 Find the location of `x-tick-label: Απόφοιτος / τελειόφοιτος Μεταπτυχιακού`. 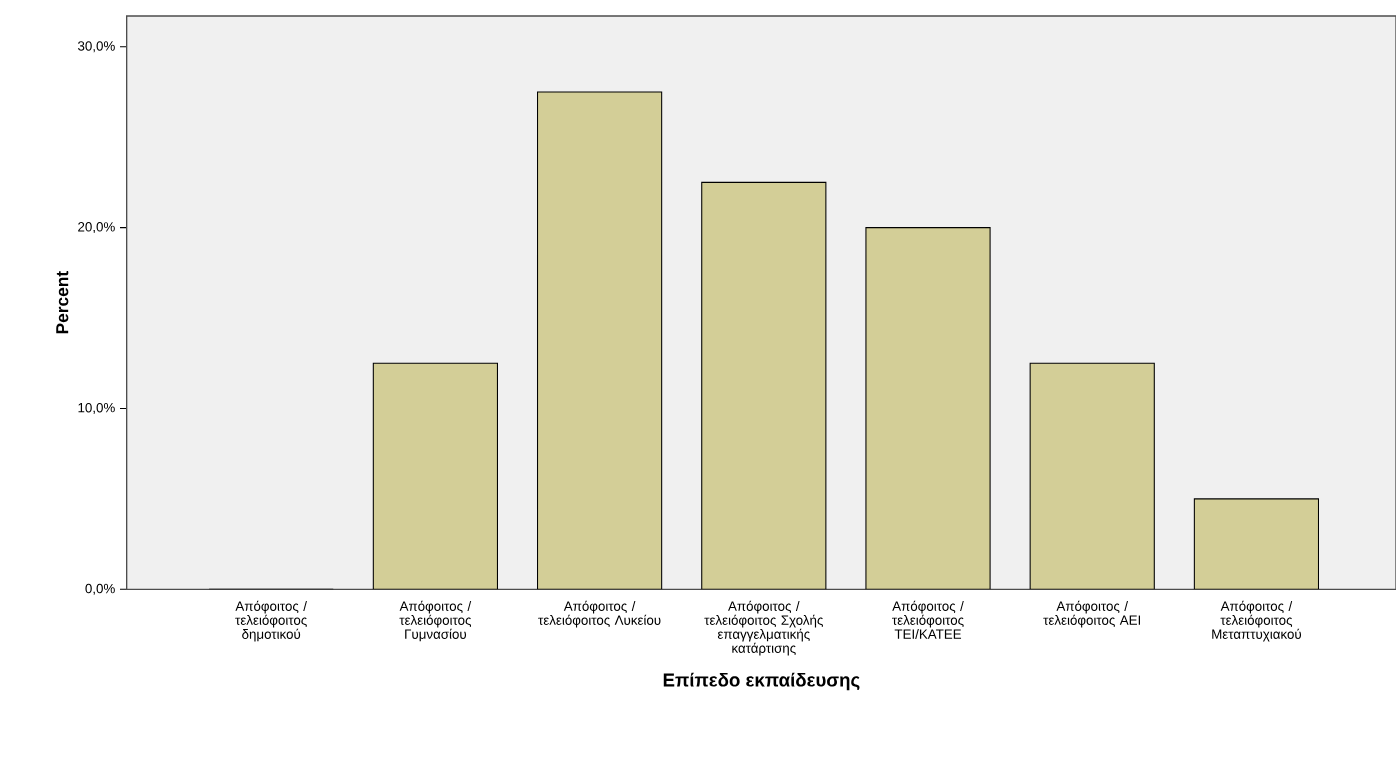

x-tick-label: Απόφοιτος / τελειόφοιτος Μεταπτυχιακού is located at coordinates (1257, 621).